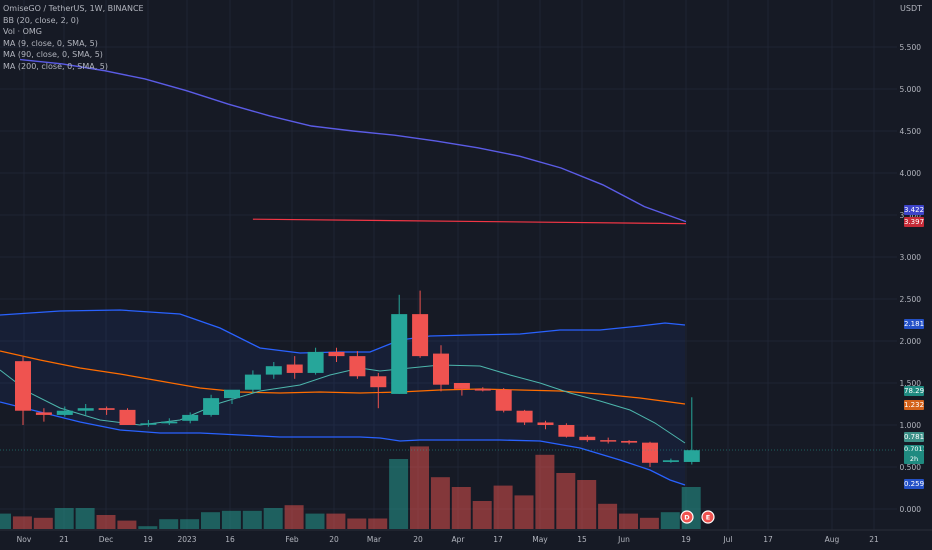 Image resolution: width=932 pixels, height=550 pixels. What do you see at coordinates (911, 257) in the screenshot?
I see `price-tick-label: 3.000` at bounding box center [911, 257].